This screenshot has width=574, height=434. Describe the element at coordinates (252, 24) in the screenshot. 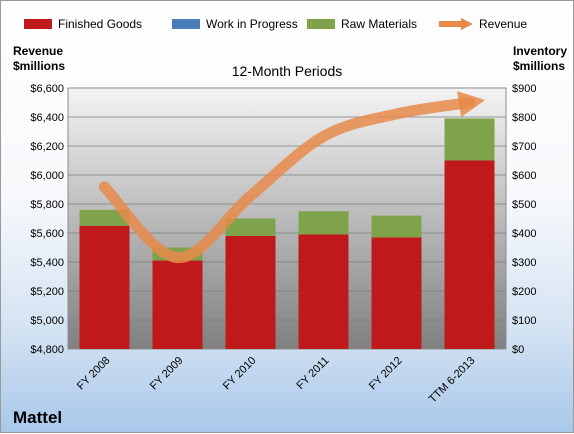

I see `legend-label: Work in Progress` at that location.